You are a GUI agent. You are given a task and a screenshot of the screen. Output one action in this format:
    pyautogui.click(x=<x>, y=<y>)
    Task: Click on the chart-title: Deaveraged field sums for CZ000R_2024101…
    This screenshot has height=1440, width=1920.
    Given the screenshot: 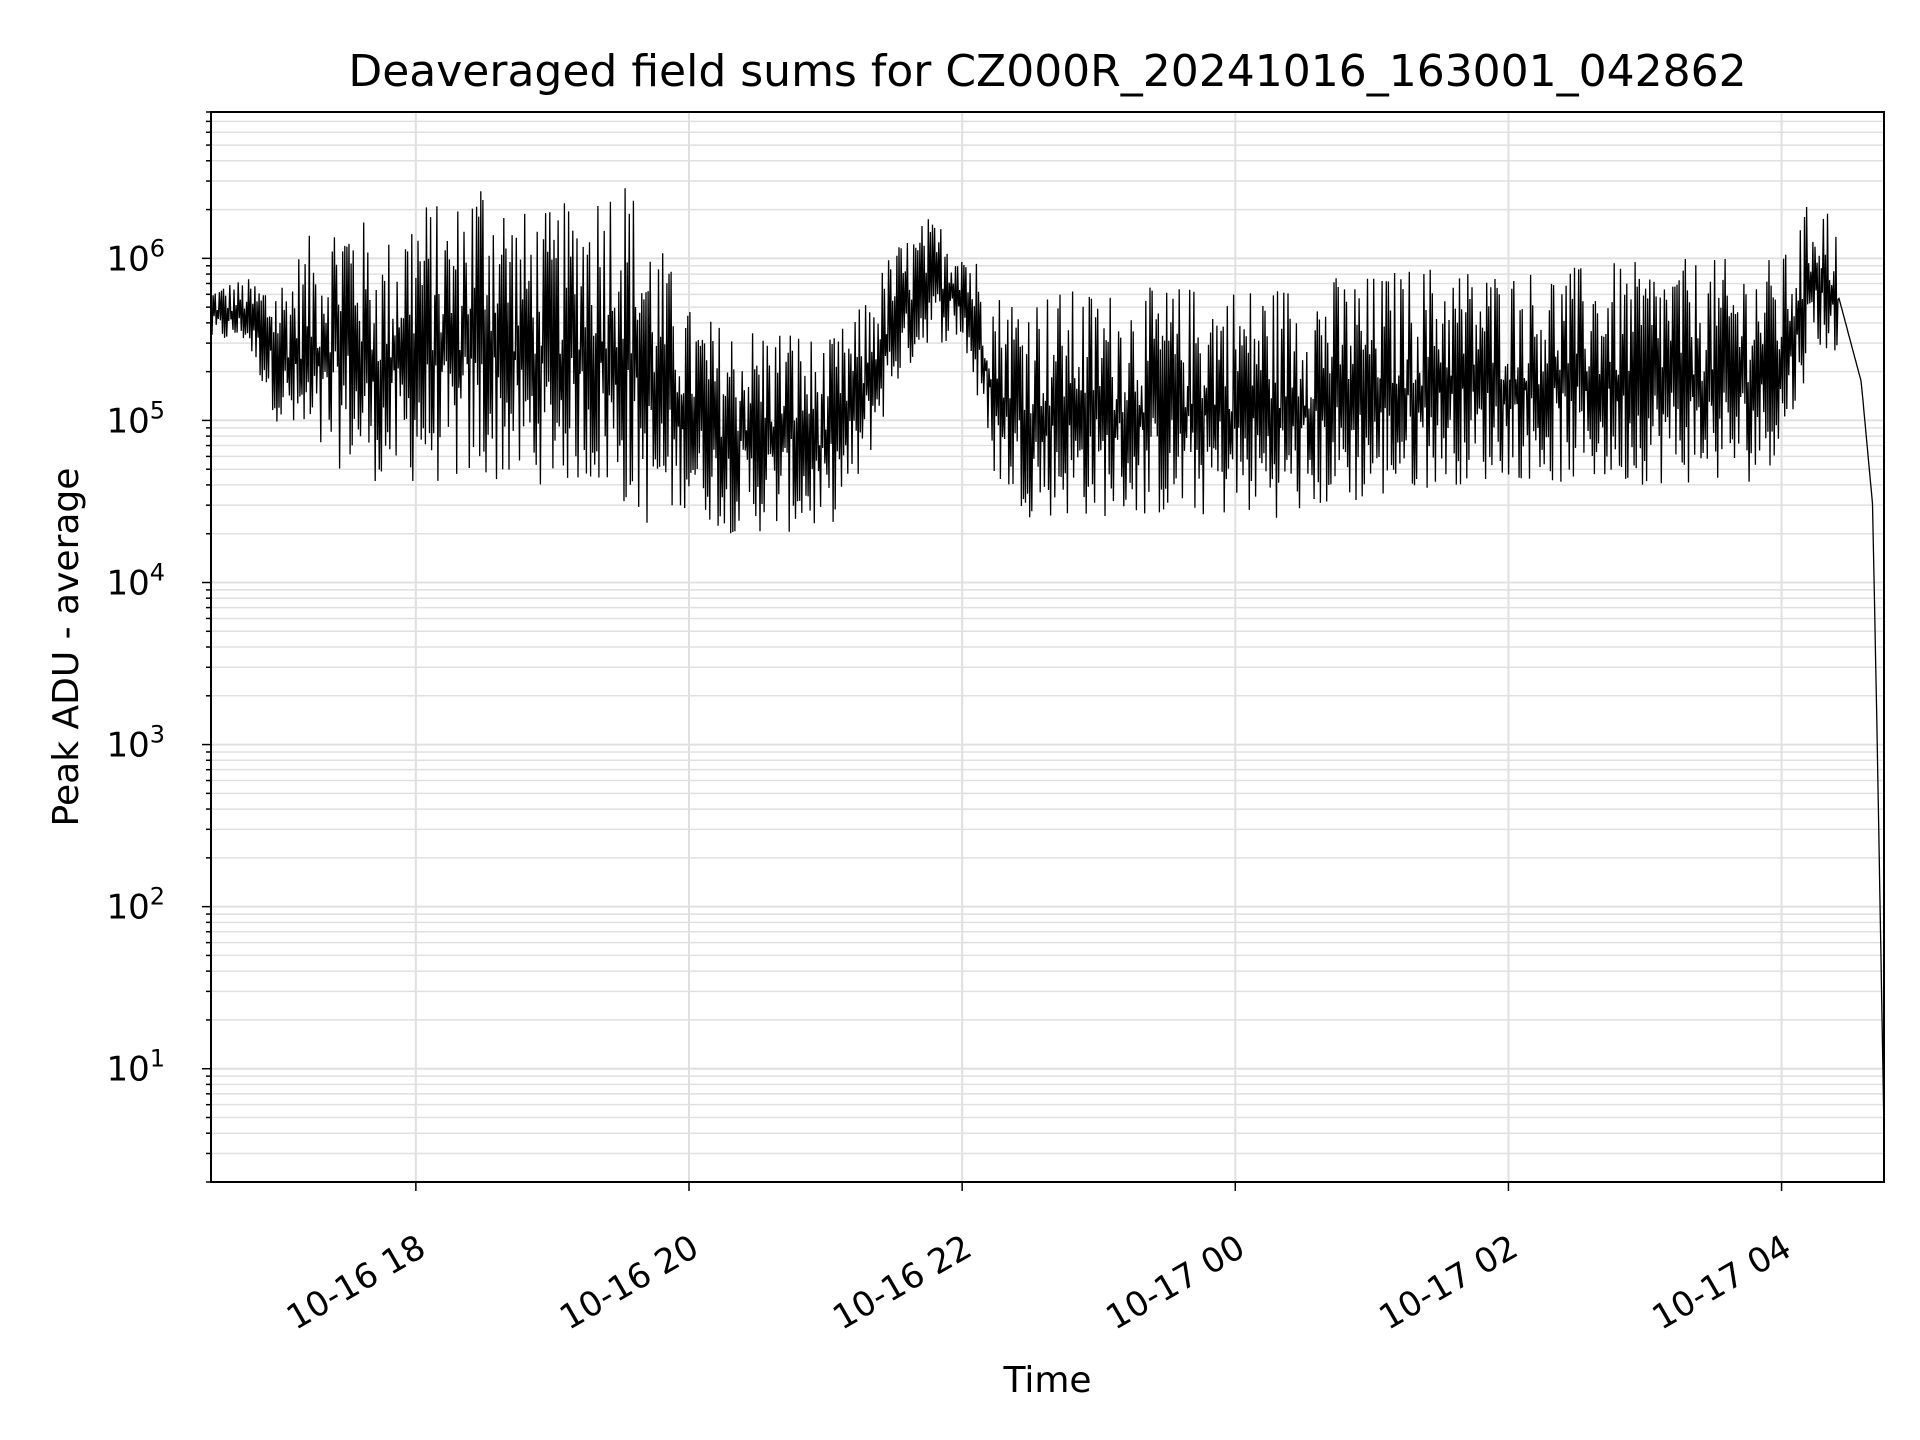 What is the action you would take?
    pyautogui.click(x=1047, y=71)
    